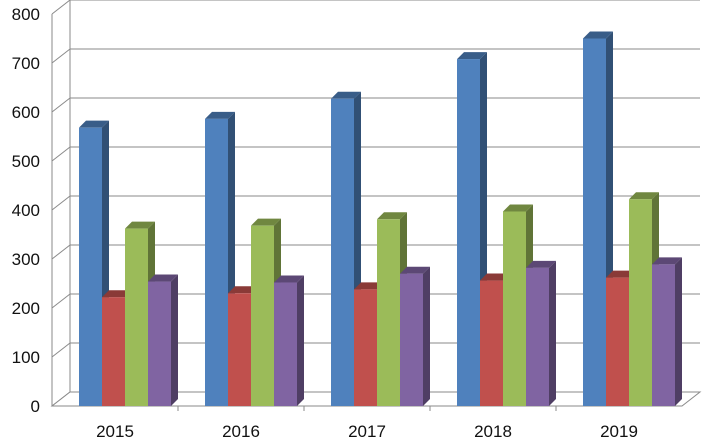 The height and width of the screenshot is (441, 704). Describe the element at coordinates (26, 14) in the screenshot. I see `y-tick-label: 800` at that location.